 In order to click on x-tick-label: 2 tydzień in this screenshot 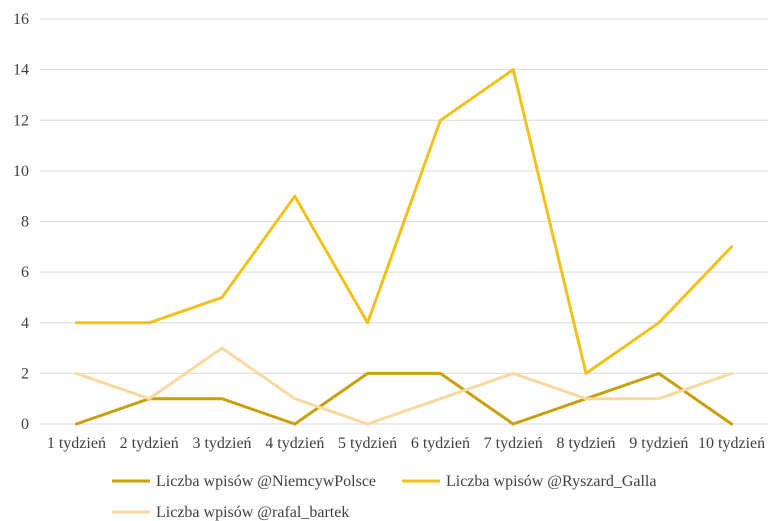, I will do `click(149, 443)`.